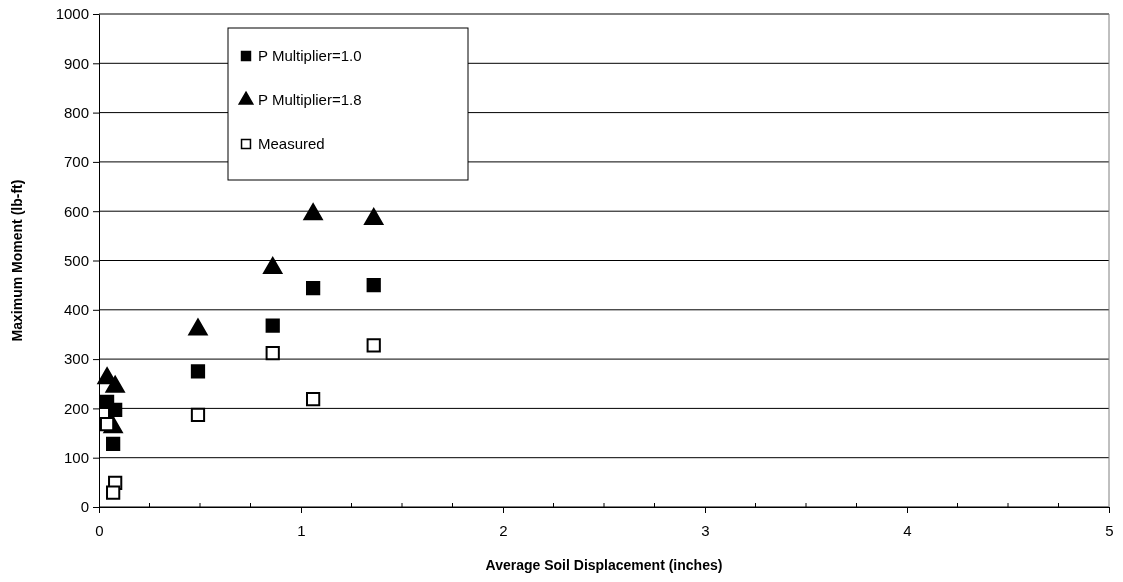 This screenshot has height=582, width=1123. I want to click on x-tick-label: 2, so click(503, 530).